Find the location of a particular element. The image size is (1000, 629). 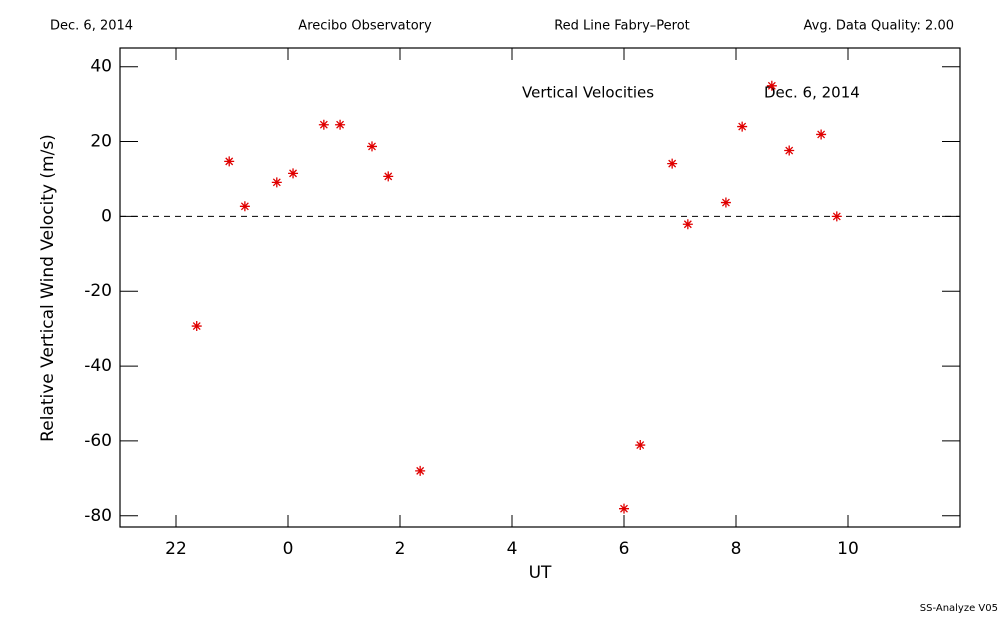

header-instrument: Red Line Fabry–Perot is located at coordinates (622, 26).